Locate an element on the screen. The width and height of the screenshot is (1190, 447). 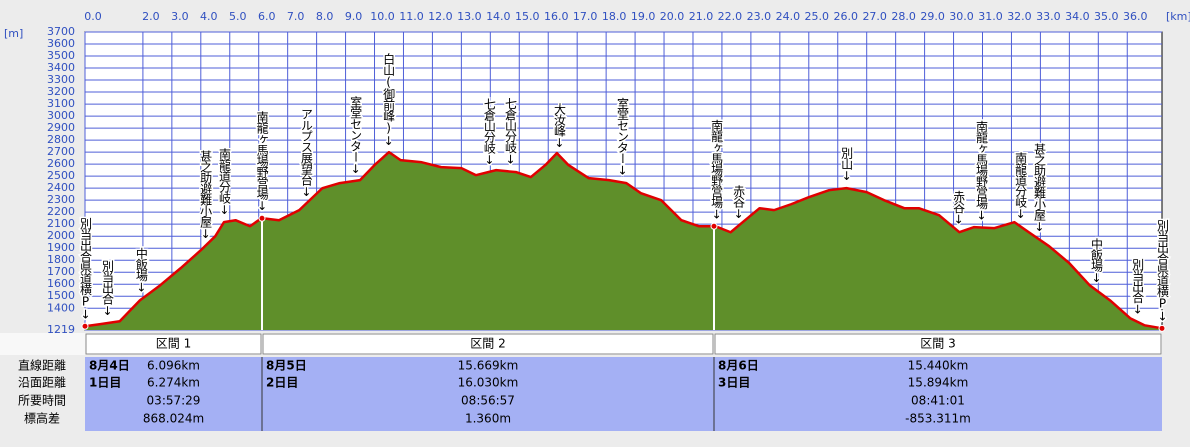
annotation: 大汝峰↓ is located at coordinates (559, 126).